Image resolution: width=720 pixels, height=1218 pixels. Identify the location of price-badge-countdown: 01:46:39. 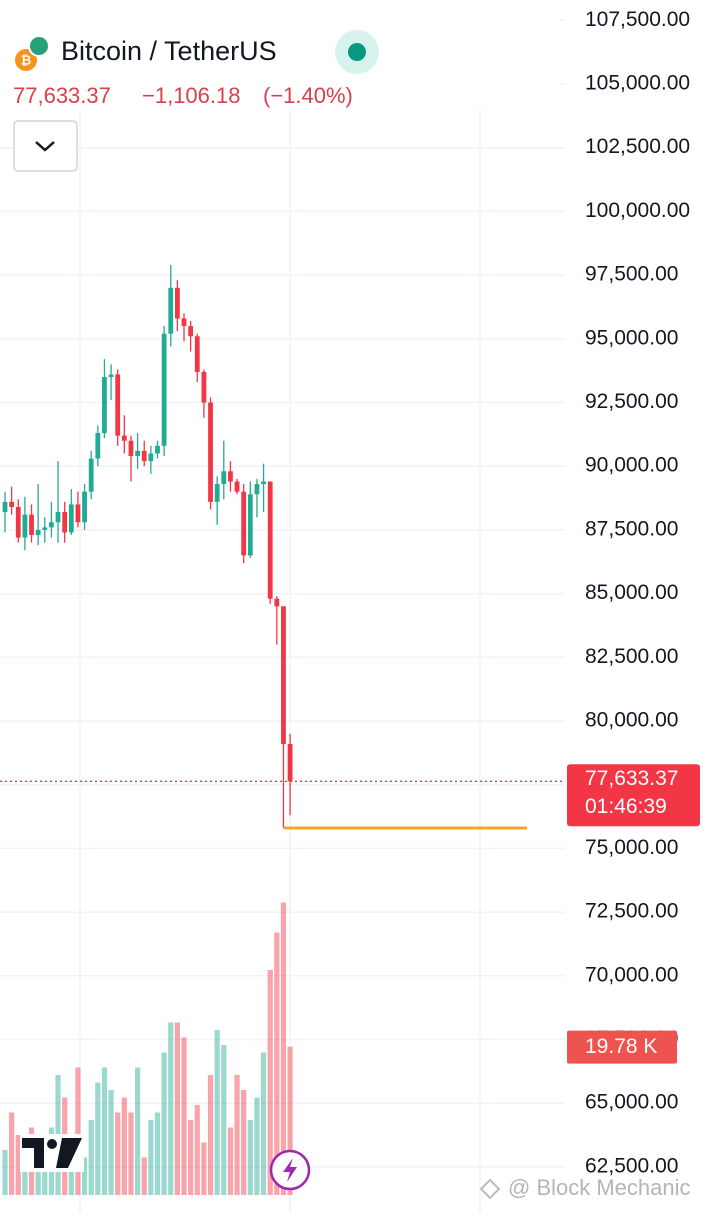
(626, 806).